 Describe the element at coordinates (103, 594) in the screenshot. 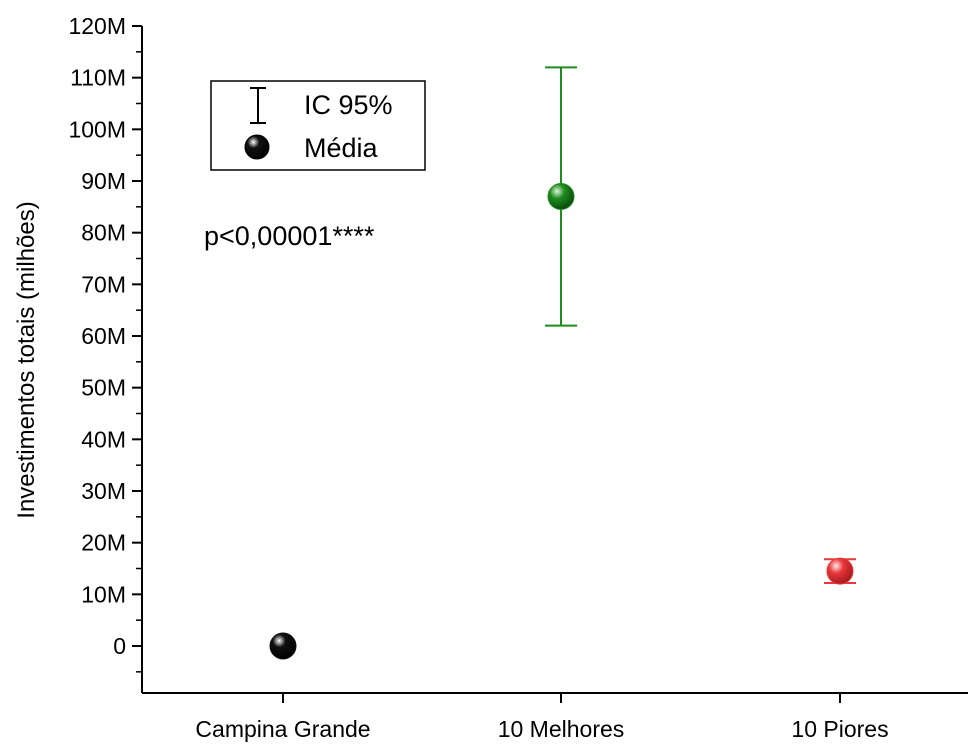

I see `y-tick-label: 10M` at that location.